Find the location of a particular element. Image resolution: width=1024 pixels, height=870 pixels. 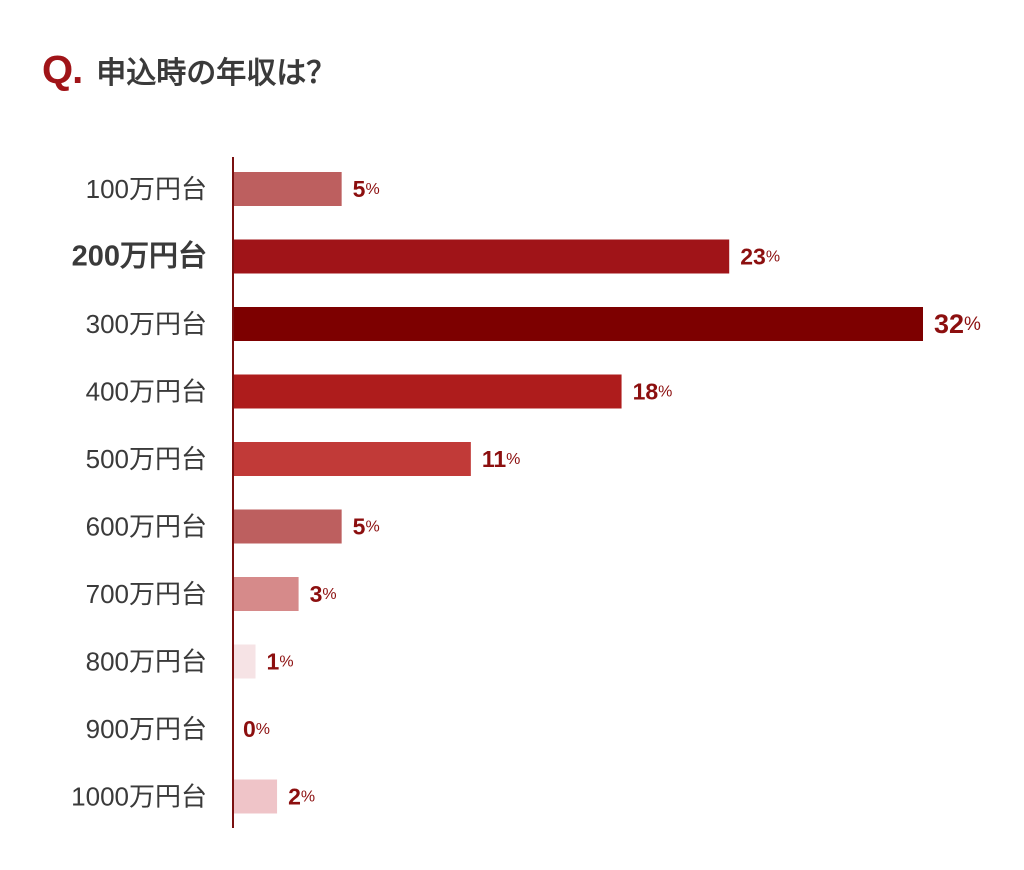

category-label: 1000万円台 is located at coordinates (139, 797).